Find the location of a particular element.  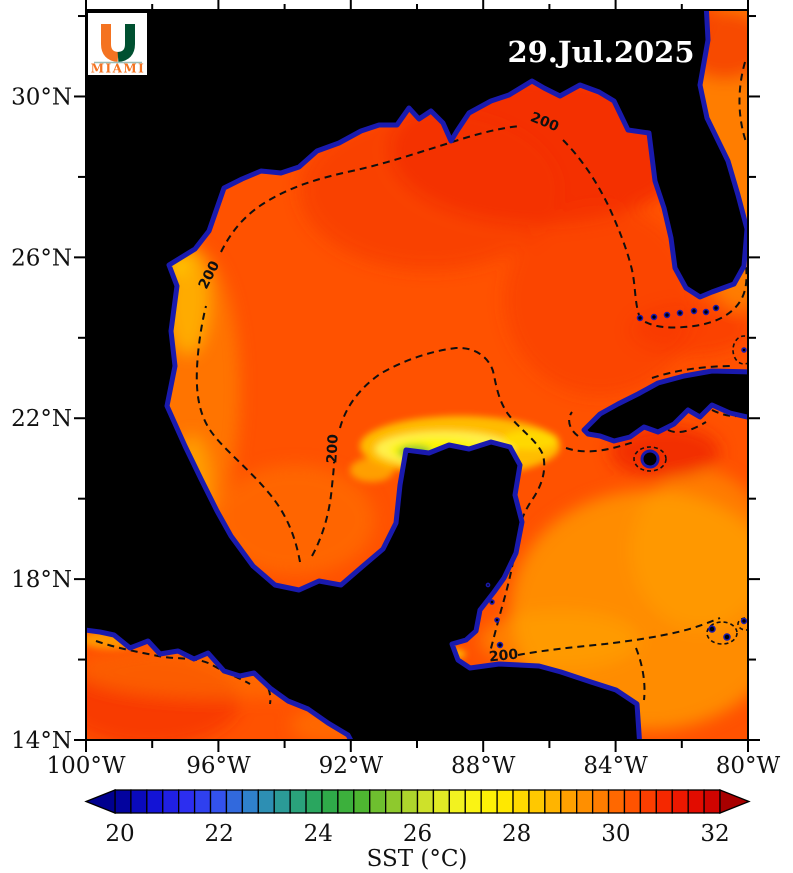

lat-tick-label: 22°N is located at coordinates (41, 419).